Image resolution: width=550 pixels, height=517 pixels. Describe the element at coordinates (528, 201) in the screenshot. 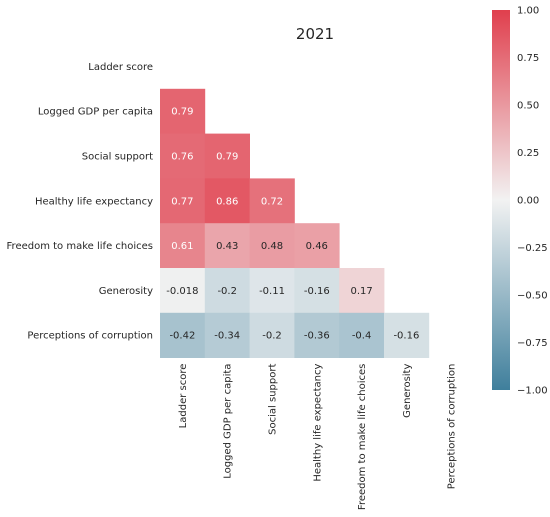

I see `colorbar-tick-label: 0.00` at that location.